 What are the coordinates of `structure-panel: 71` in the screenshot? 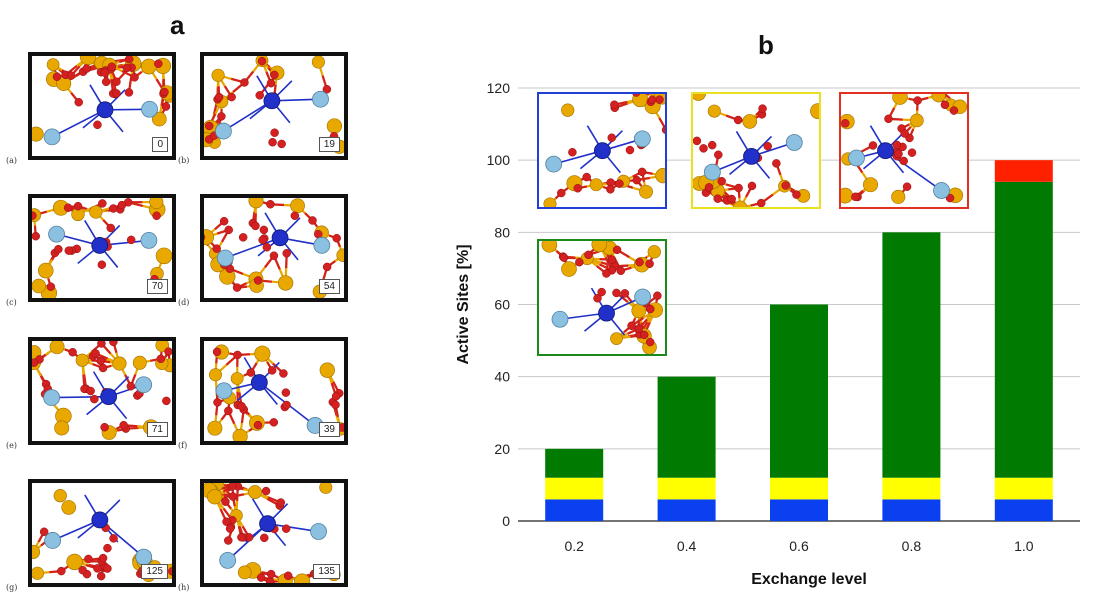 It's located at (102, 391).